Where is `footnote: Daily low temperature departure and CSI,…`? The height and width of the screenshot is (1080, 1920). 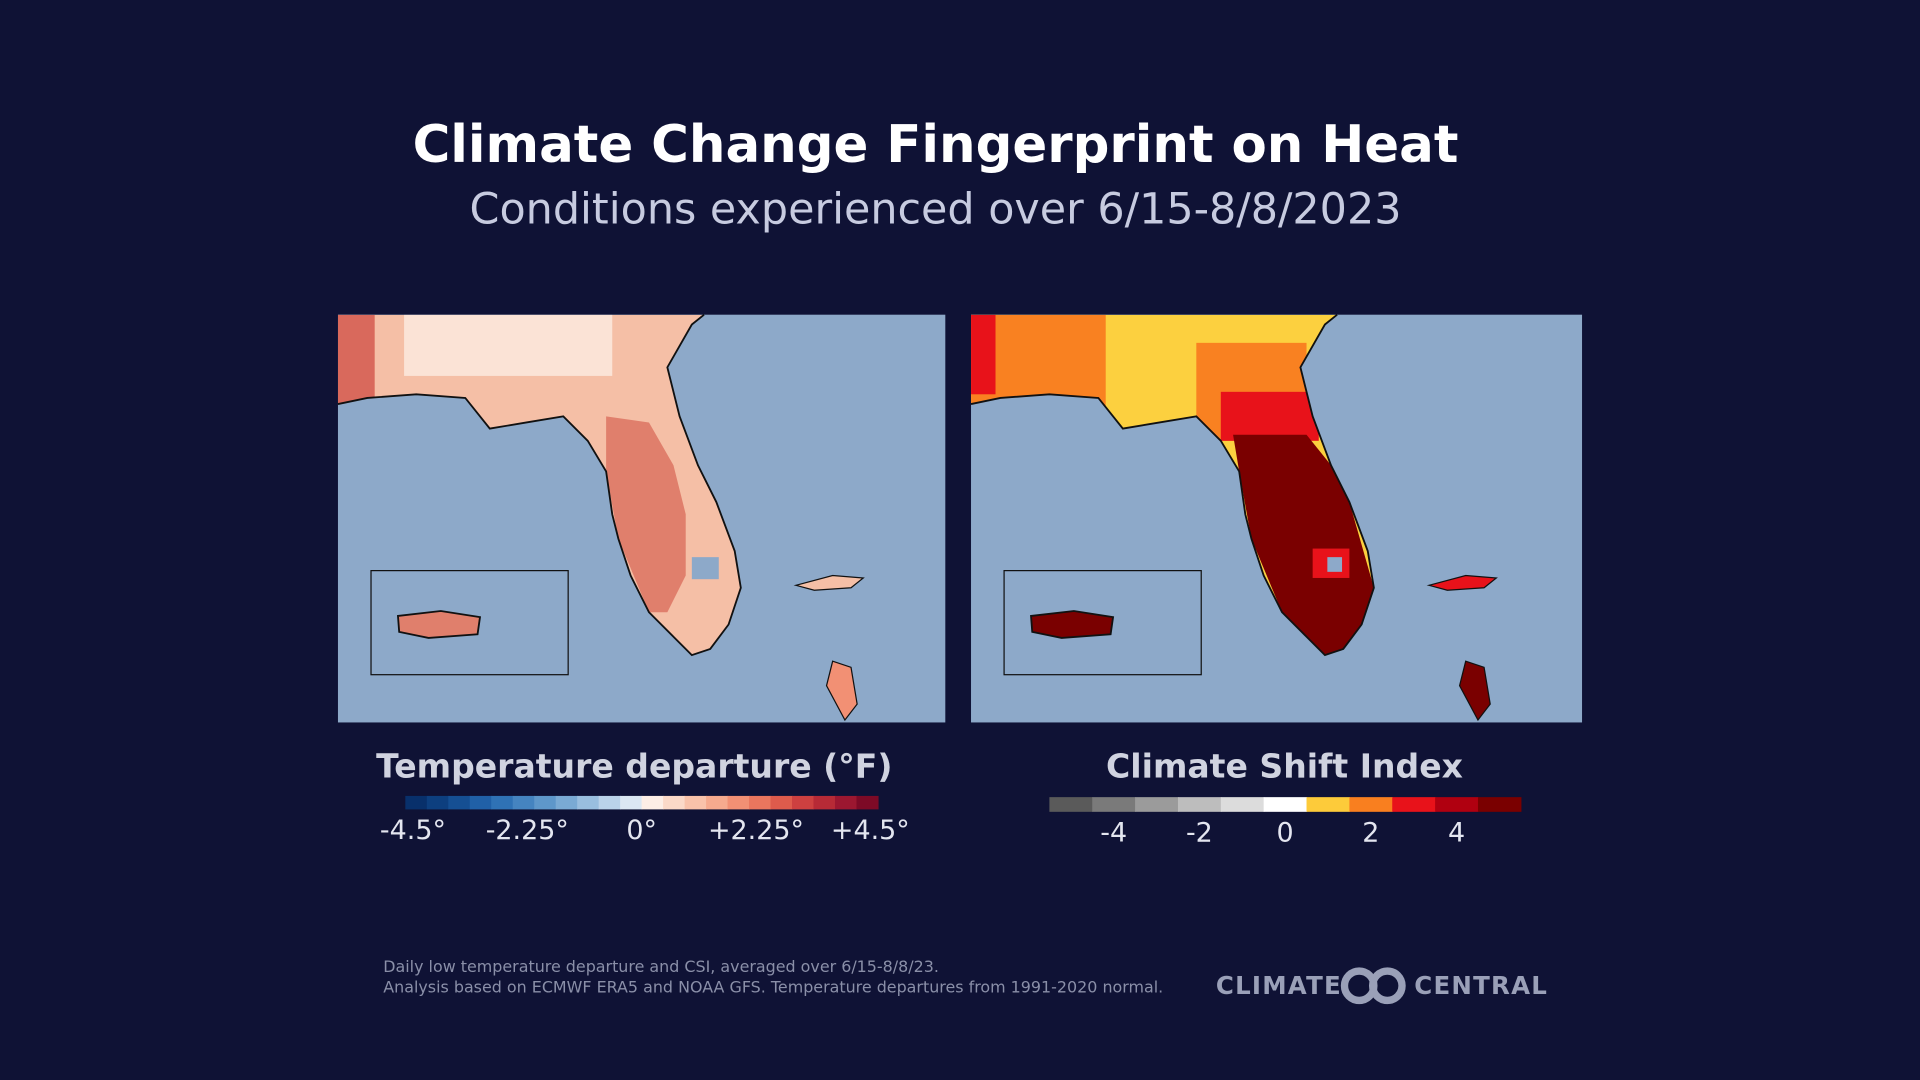
footnote: Daily low temperature departure and CSI,… is located at coordinates (661, 966).